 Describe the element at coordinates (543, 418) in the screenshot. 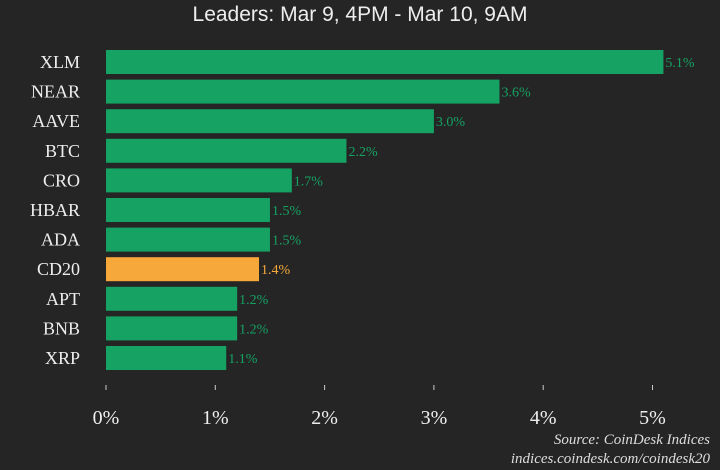

I see `x-tick-label: 4%` at that location.